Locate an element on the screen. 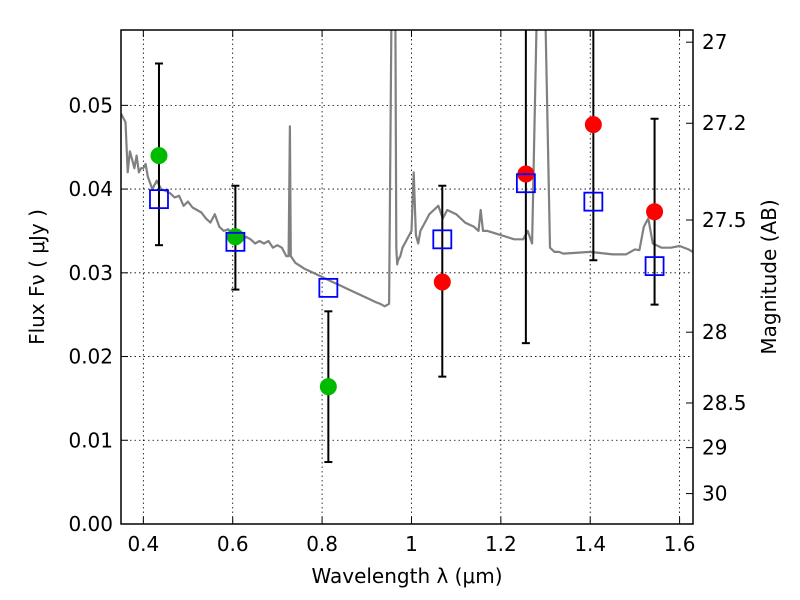 The width and height of the screenshot is (800, 600). y-tick-label: 0.00 is located at coordinates (90, 524).